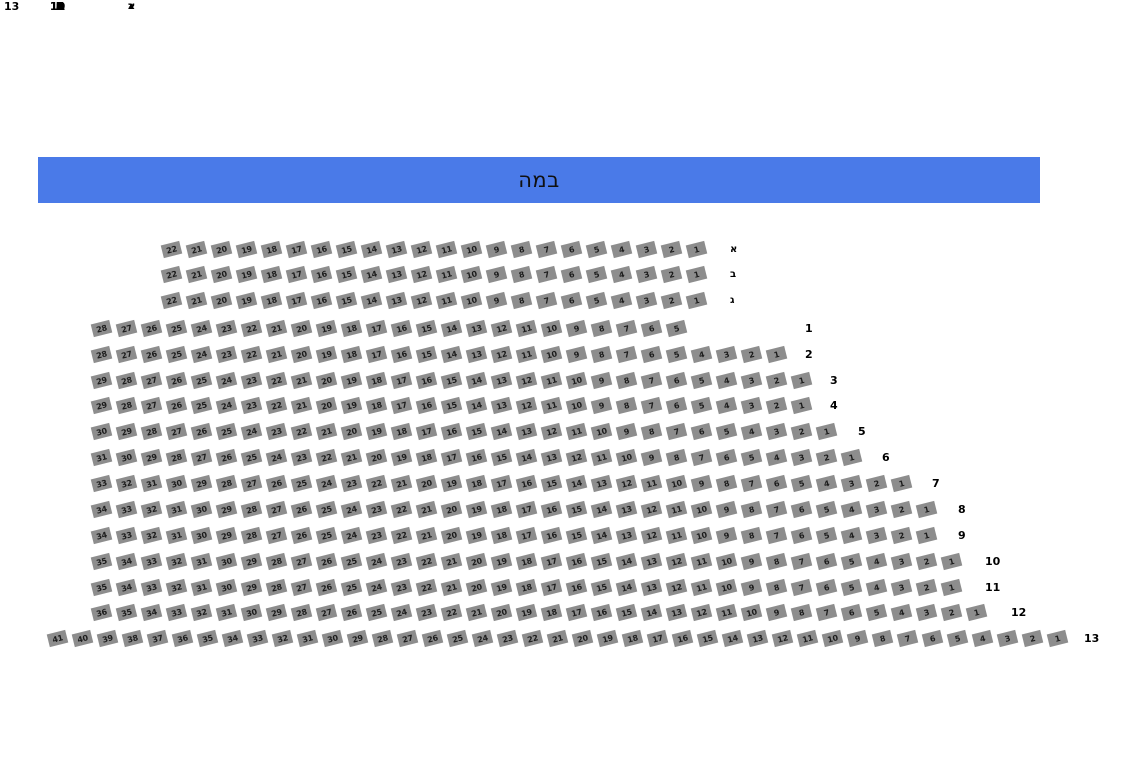  Describe the element at coordinates (571, 300) in the screenshot. I see `seat: 6` at that location.